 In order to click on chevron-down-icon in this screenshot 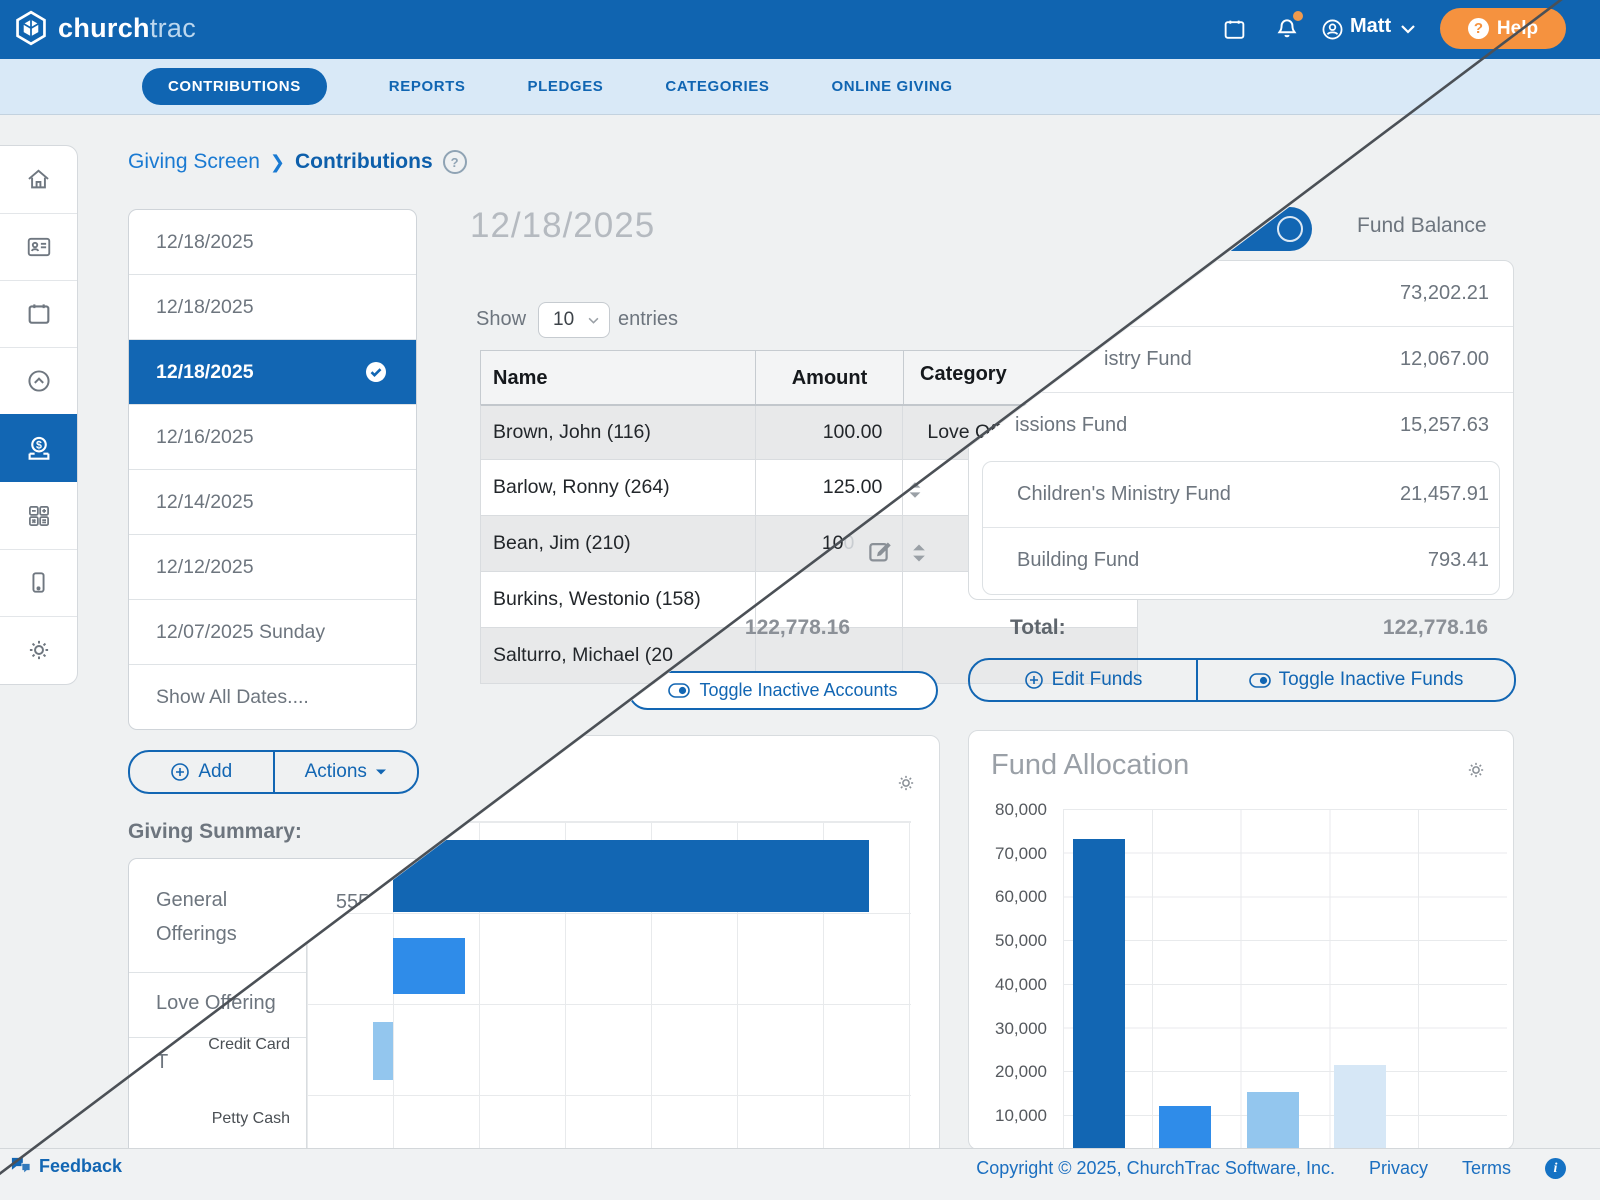, I will do `click(593, 320)`.